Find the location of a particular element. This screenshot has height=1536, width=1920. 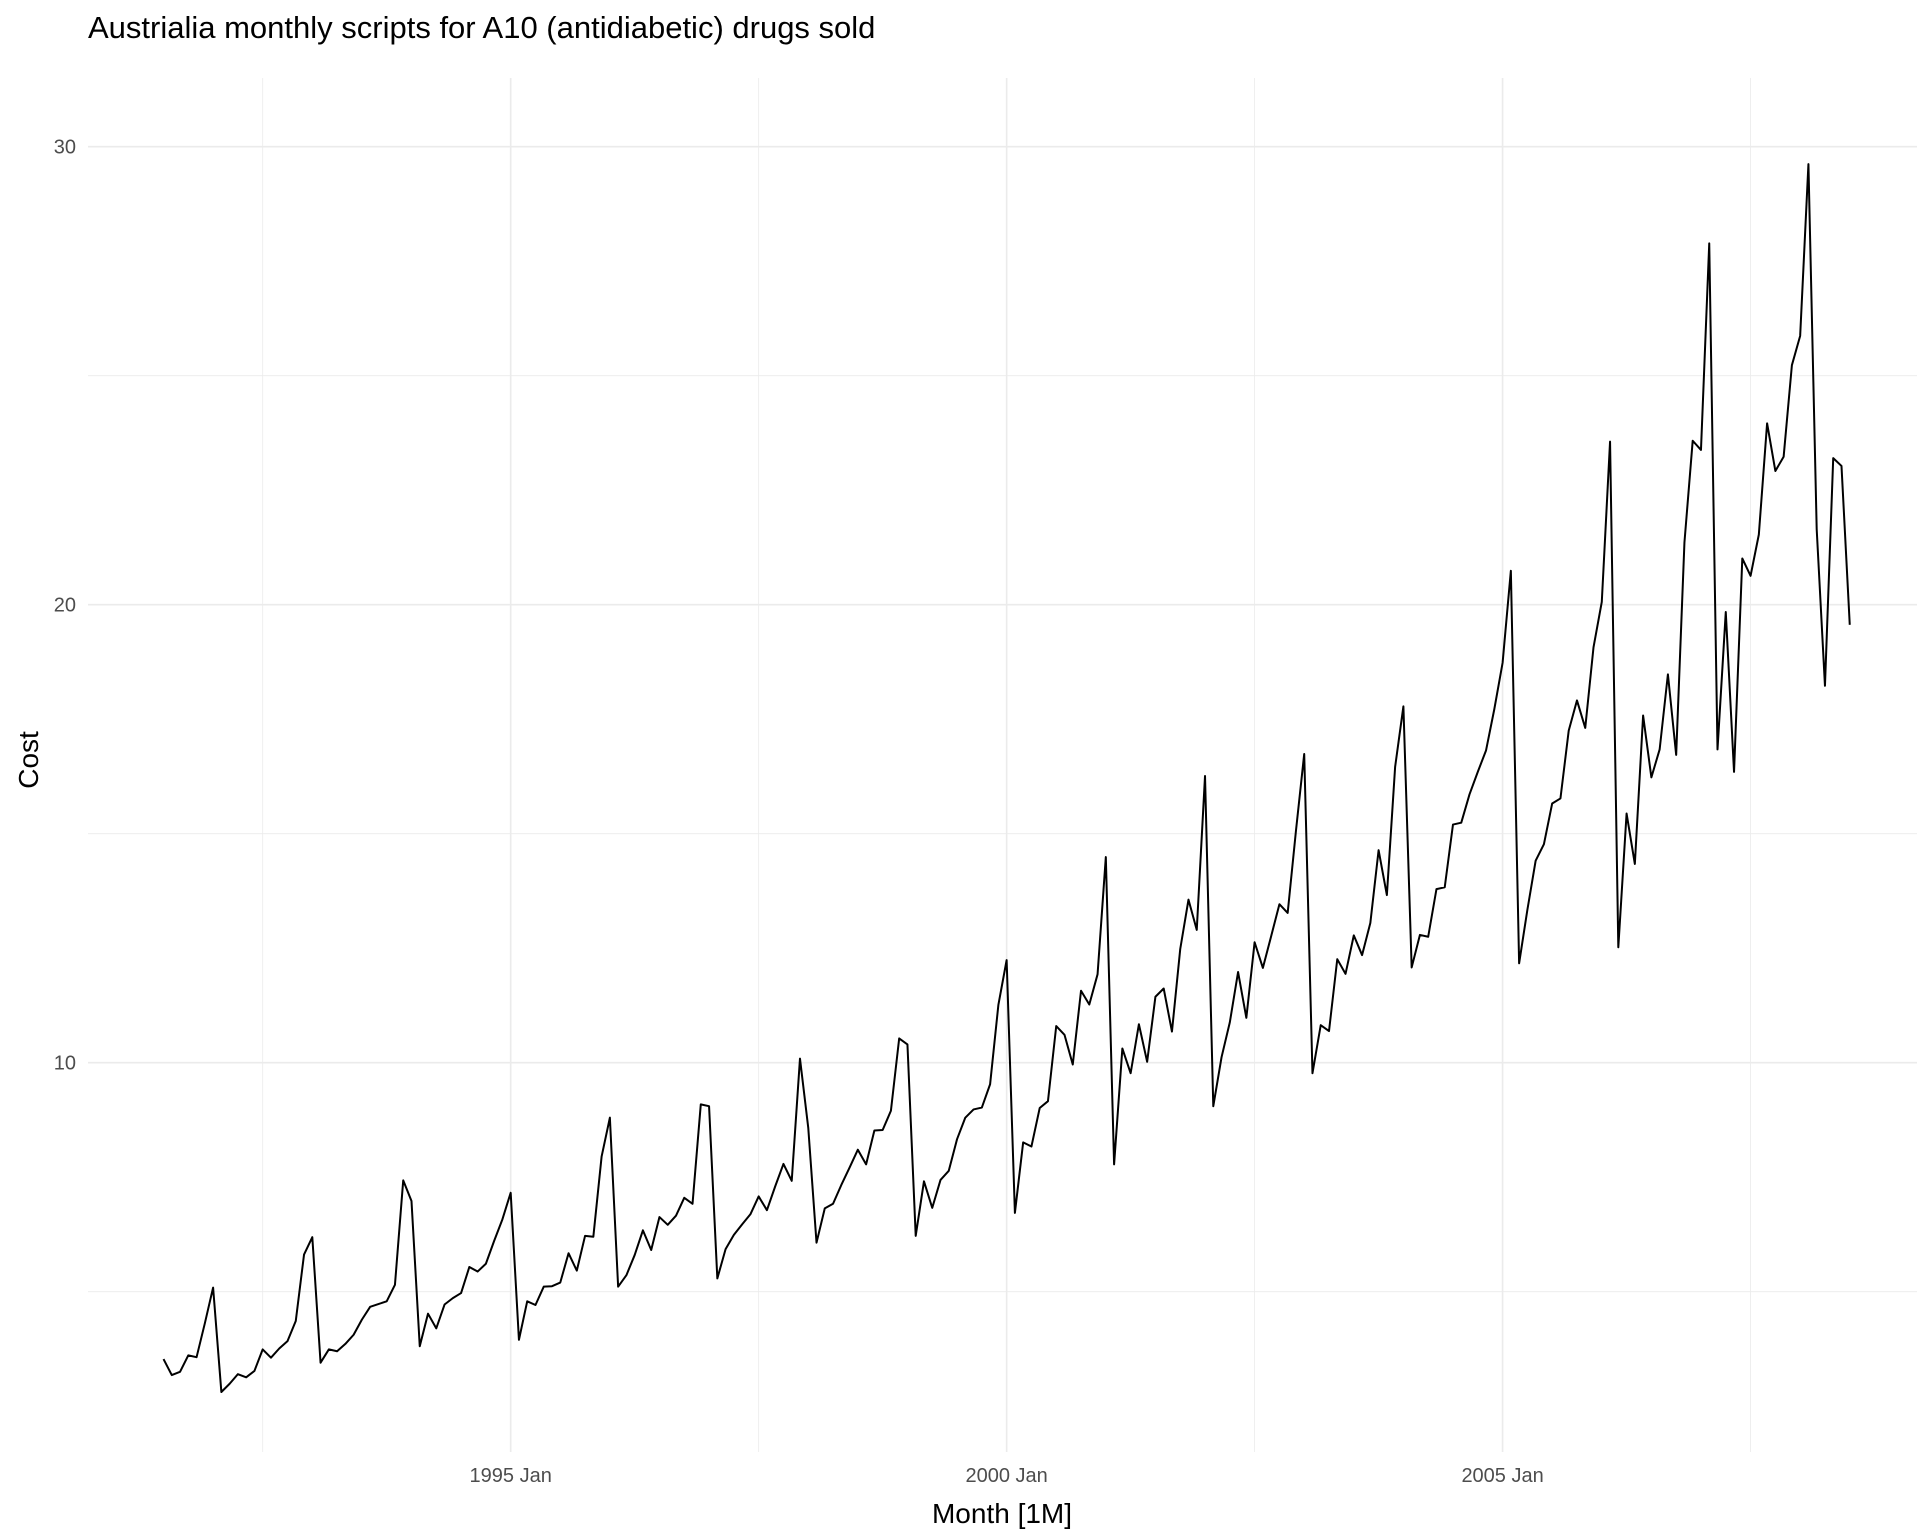

x-tick-label: 2000 Jan is located at coordinates (1006, 1476).